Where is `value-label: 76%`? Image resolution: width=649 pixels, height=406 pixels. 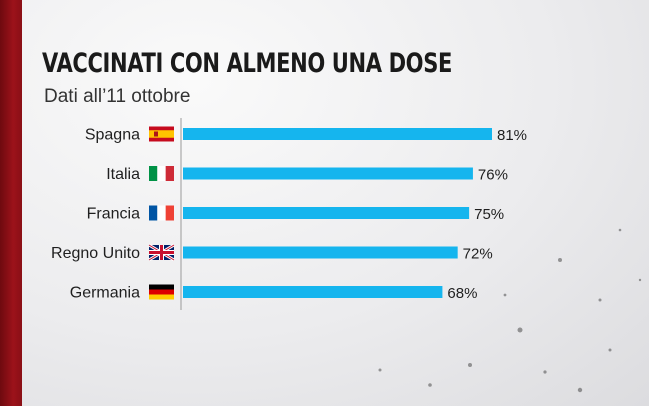
value-label: 76% is located at coordinates (493, 175).